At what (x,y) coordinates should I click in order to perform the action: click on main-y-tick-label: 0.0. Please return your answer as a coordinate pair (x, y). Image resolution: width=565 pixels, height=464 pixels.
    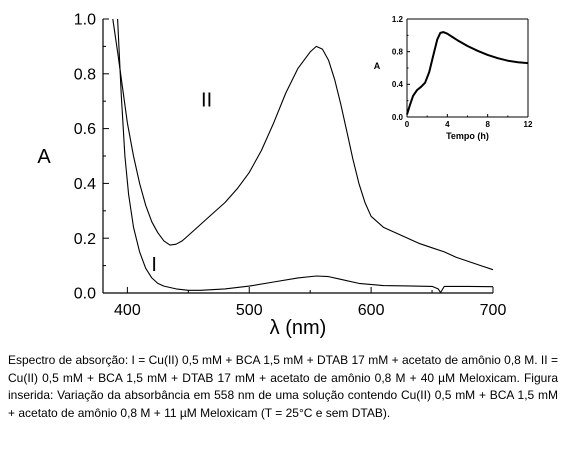
    Looking at the image, I should click on (85, 294).